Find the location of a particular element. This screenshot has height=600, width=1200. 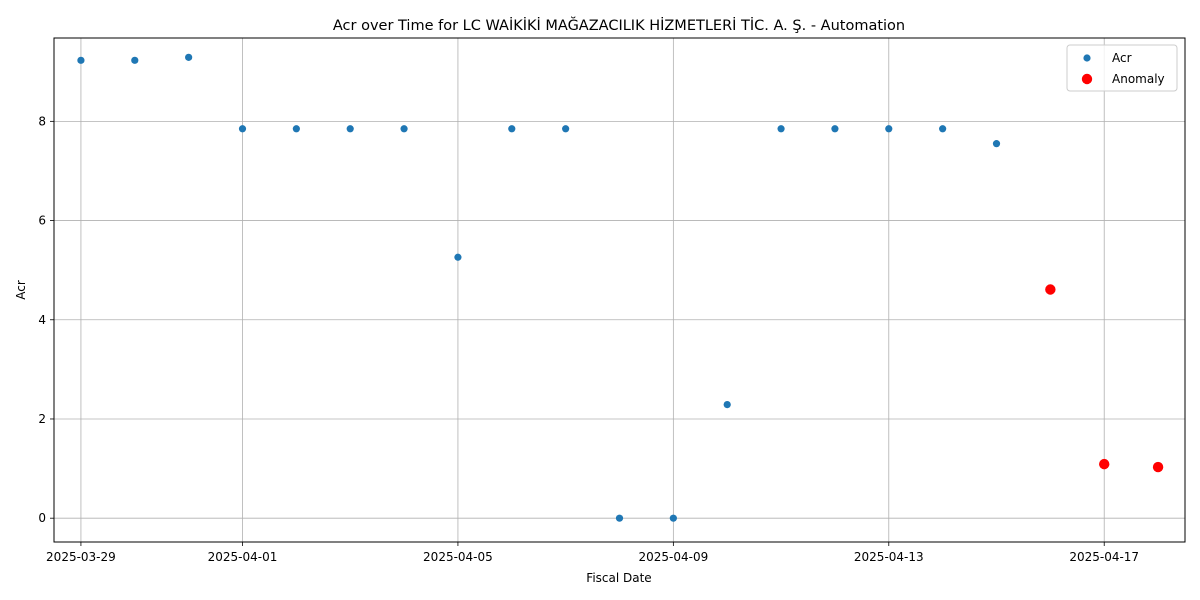

legend-box is located at coordinates (1122, 68).